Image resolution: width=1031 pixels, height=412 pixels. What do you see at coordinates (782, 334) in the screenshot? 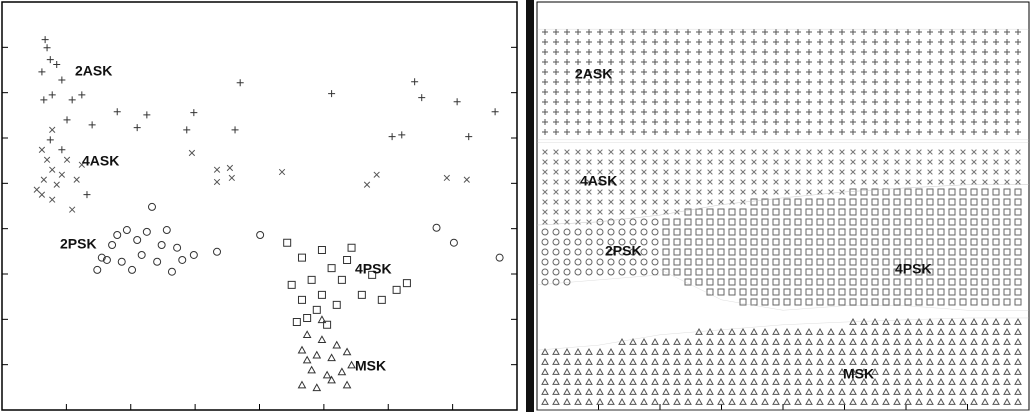
I see `region-upper-edge` at bounding box center [782, 334].